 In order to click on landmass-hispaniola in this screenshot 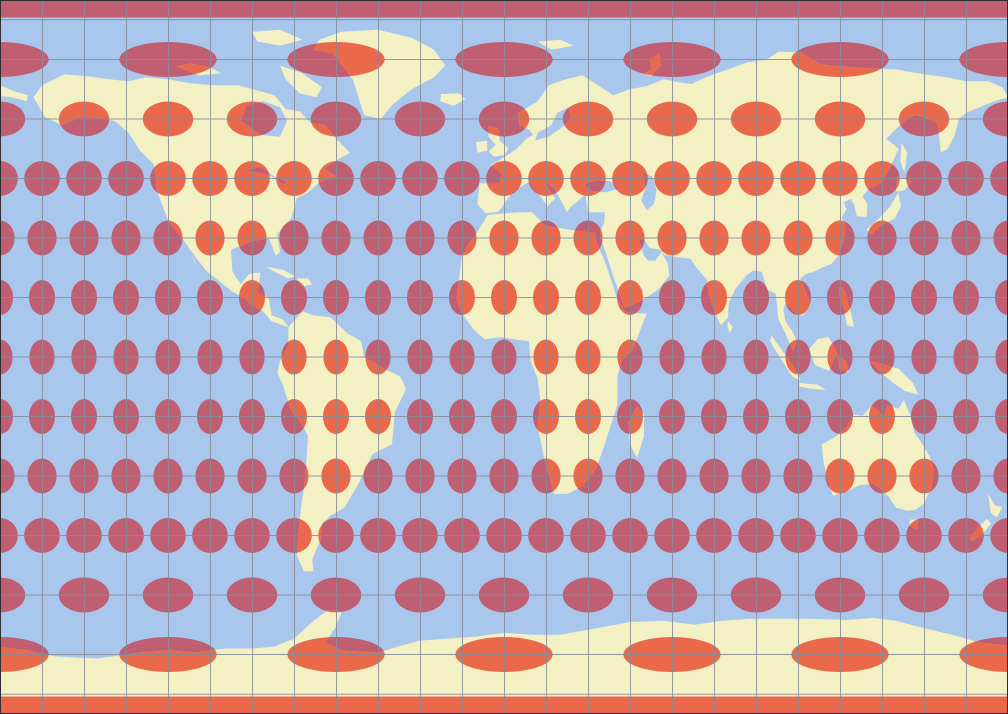, I will do `click(304, 282)`.